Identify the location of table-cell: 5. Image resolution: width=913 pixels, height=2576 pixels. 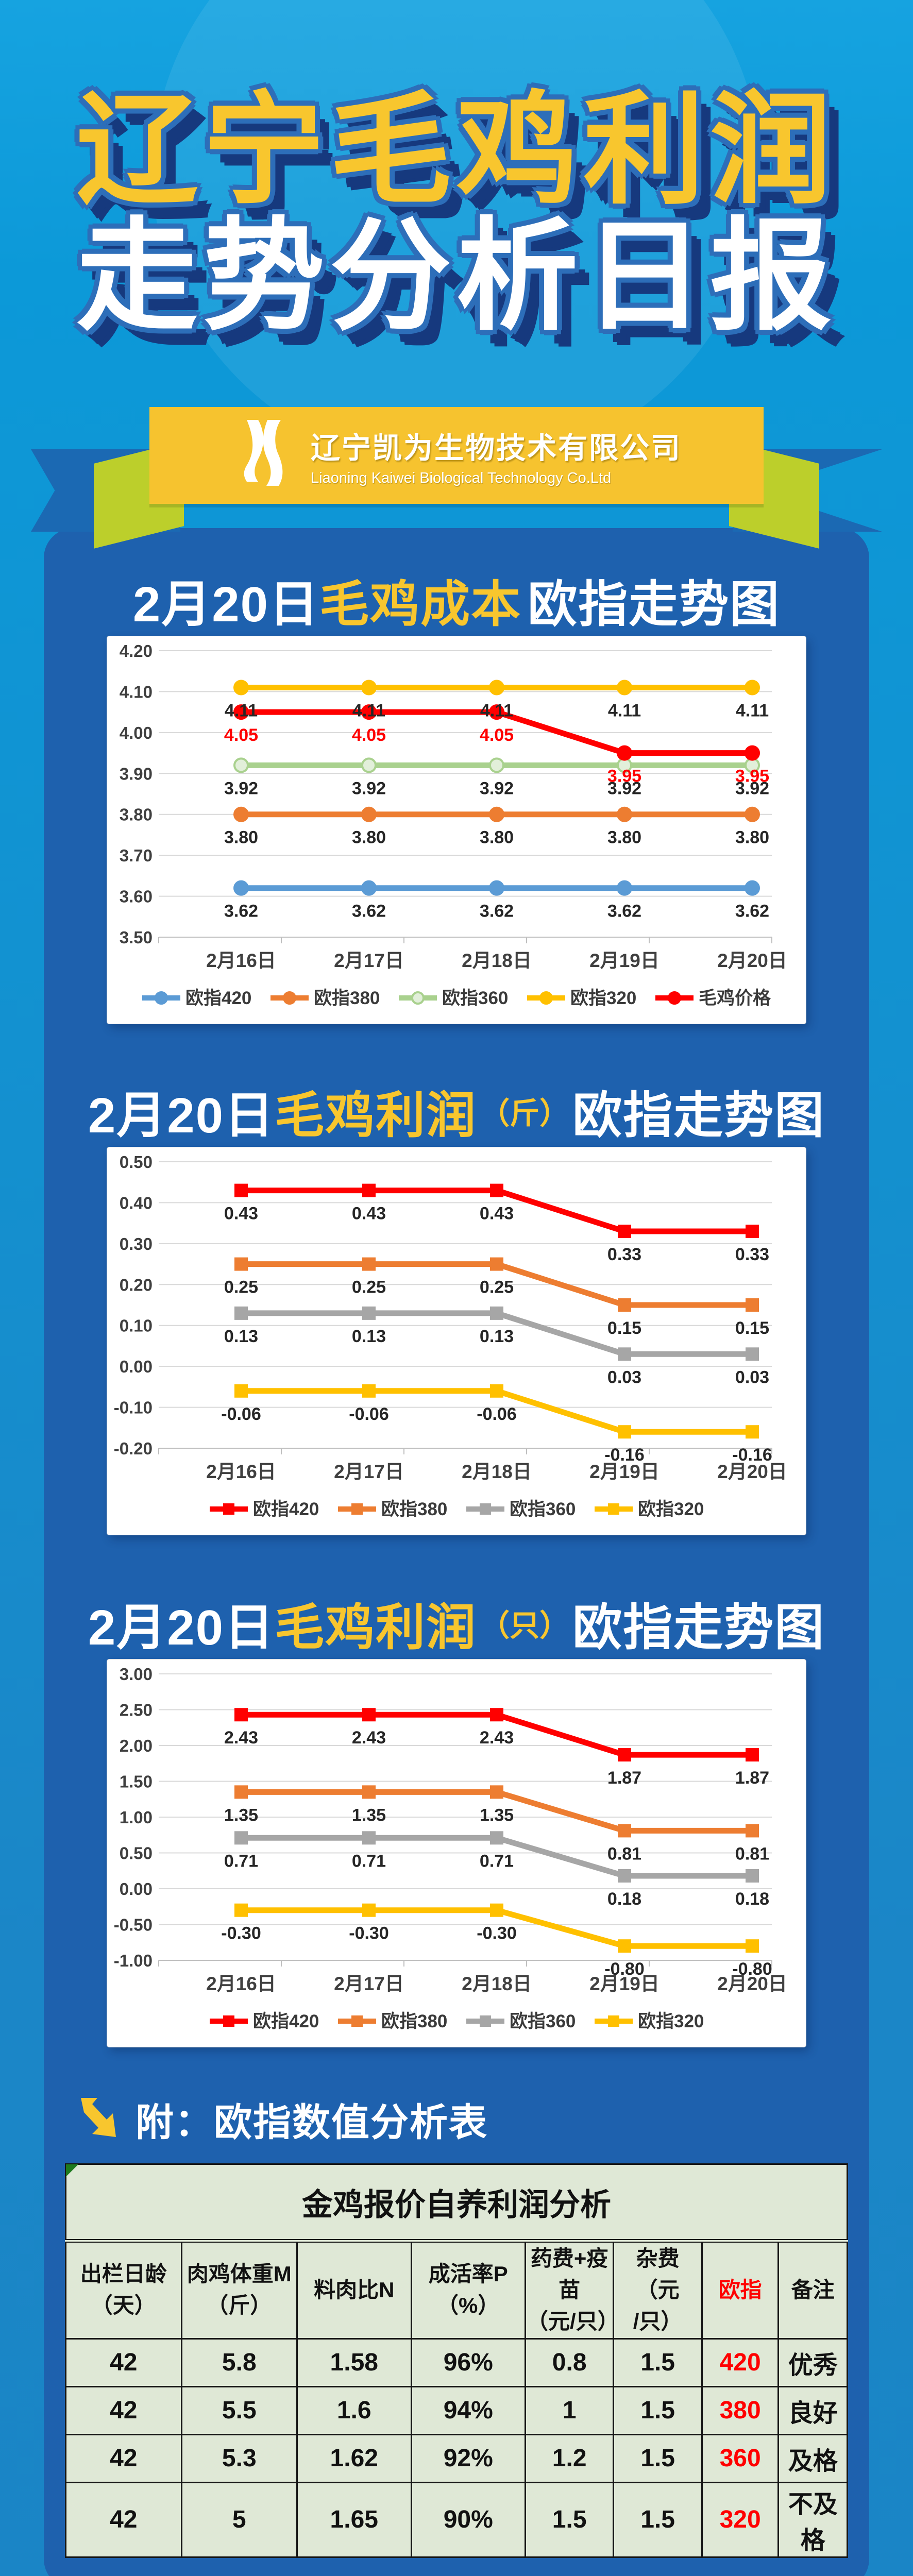
(239, 2519).